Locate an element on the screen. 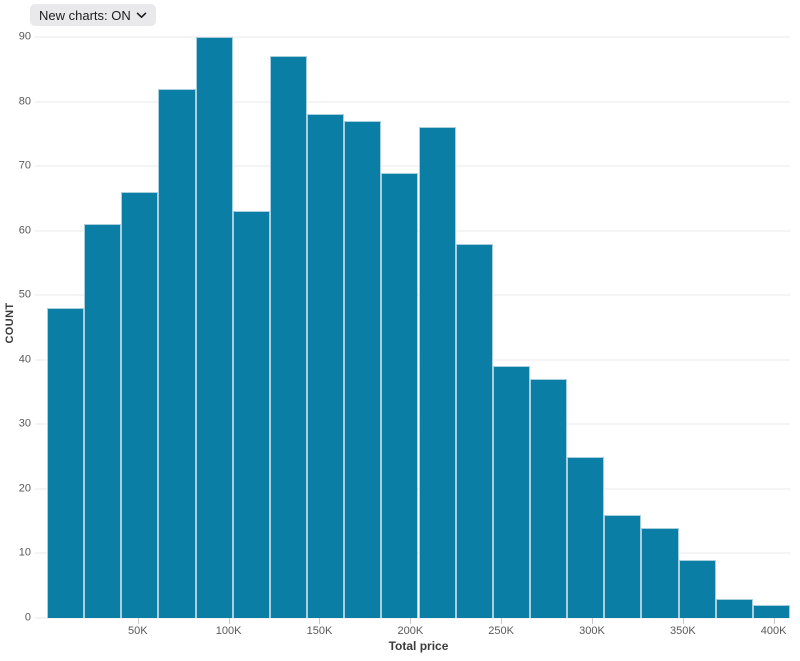  x-tick-label: 300K is located at coordinates (592, 631).